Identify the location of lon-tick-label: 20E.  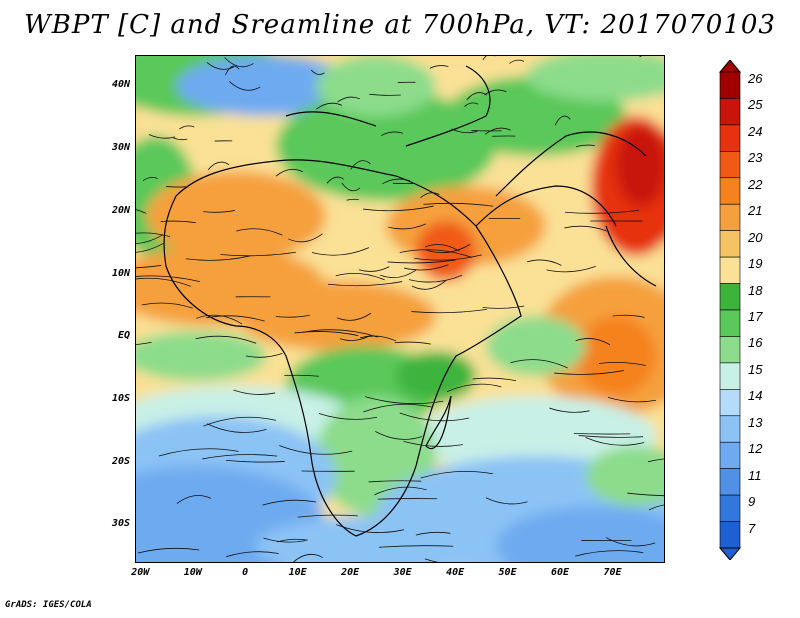
(350, 572).